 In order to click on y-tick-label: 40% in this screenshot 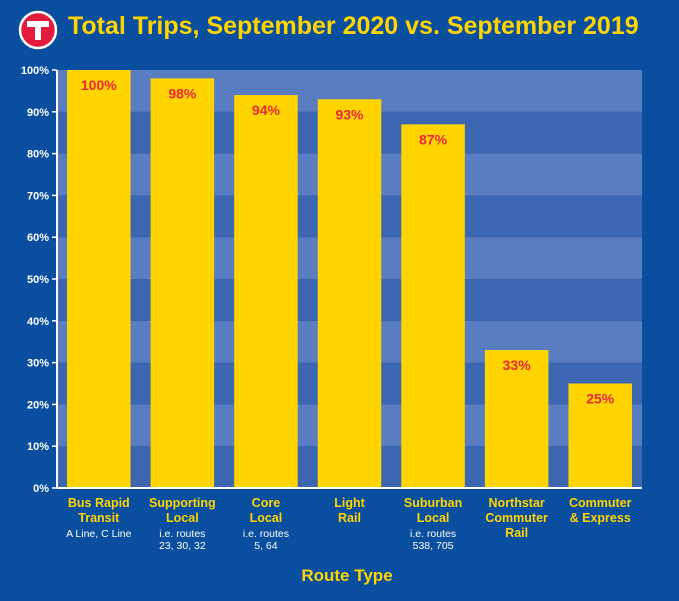, I will do `click(38, 322)`.